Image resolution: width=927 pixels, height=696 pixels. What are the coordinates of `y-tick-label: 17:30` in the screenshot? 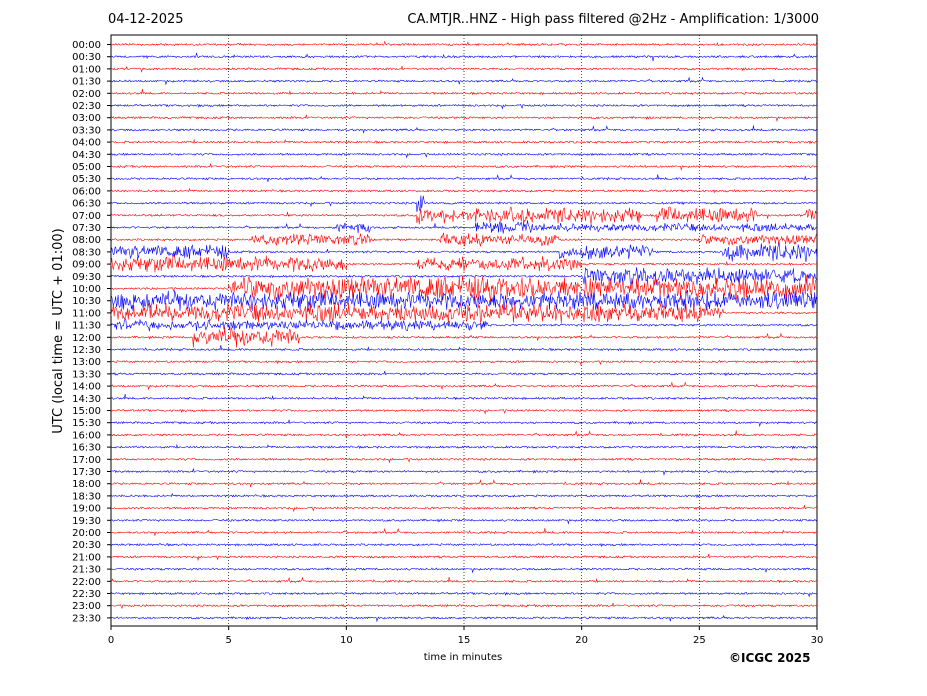 It's located at (86, 472).